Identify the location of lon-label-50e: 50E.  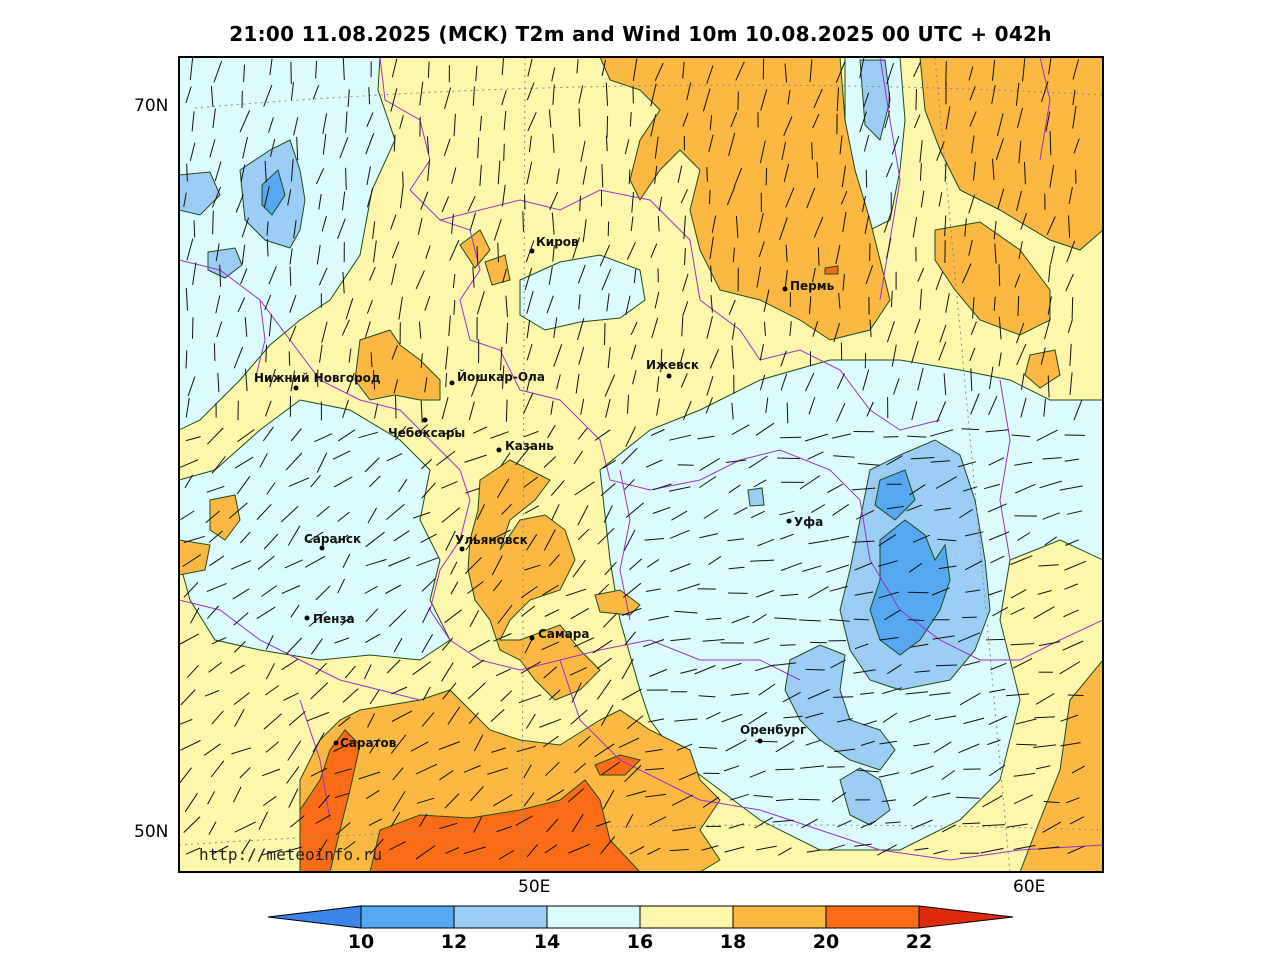
(534, 887).